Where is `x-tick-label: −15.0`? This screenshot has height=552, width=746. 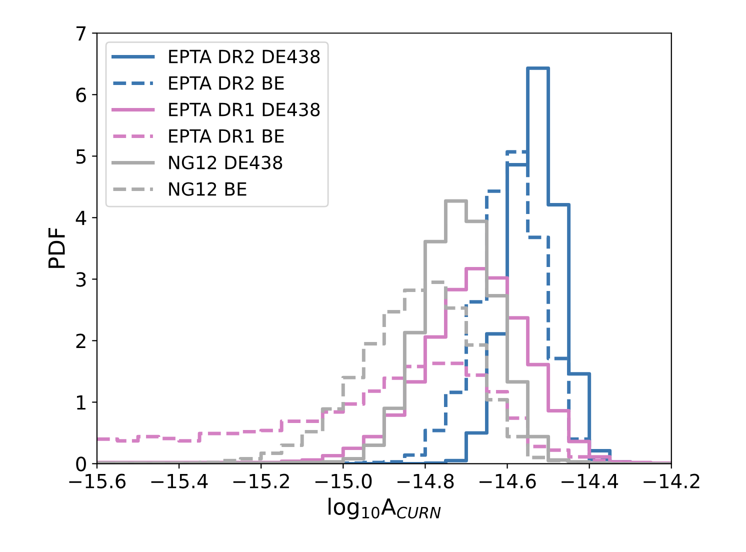 x-tick-label: −15.0 is located at coordinates (343, 481).